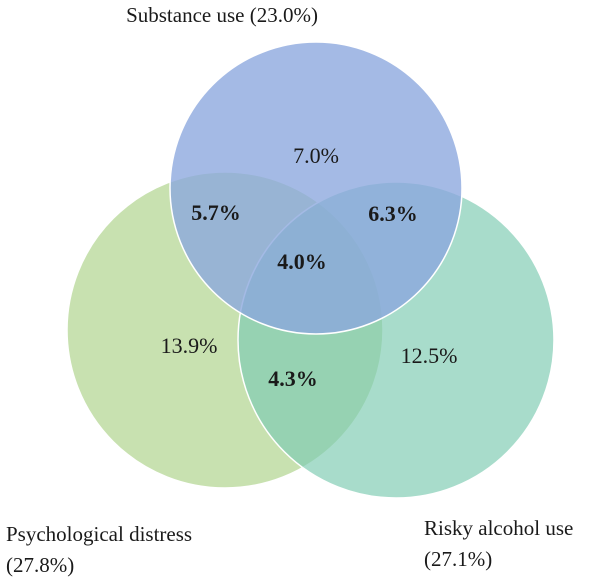 The height and width of the screenshot is (582, 616). What do you see at coordinates (216, 212) in the screenshot?
I see `region-substance-distress: 5.7%` at bounding box center [216, 212].